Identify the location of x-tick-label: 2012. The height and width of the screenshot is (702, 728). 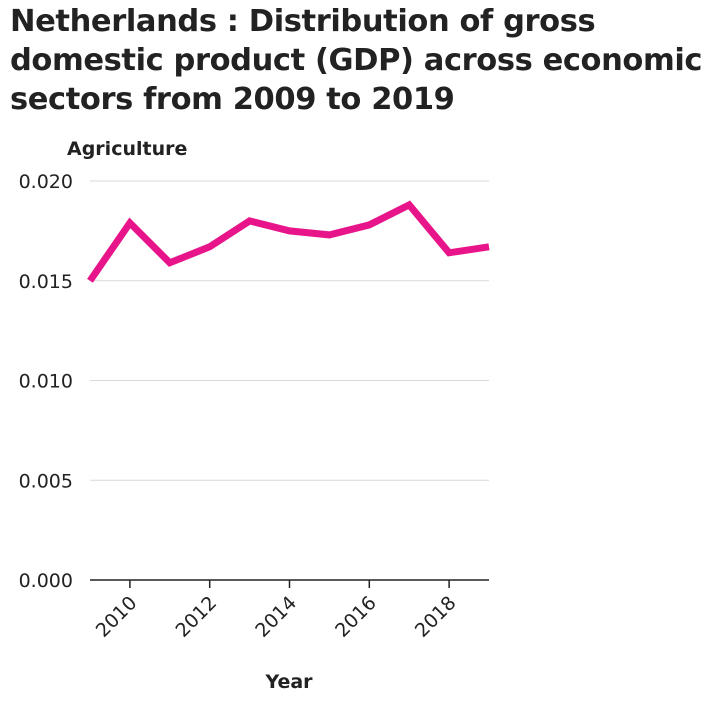
(196, 617).